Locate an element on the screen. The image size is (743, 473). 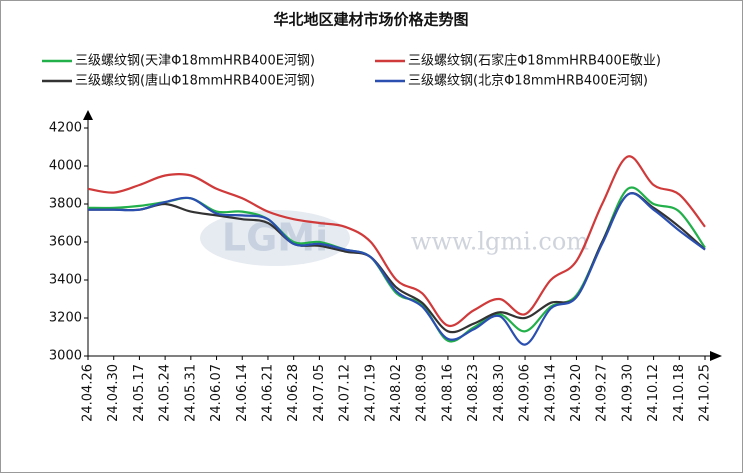
watermark: www.lgmi.com is located at coordinates (500, 242).